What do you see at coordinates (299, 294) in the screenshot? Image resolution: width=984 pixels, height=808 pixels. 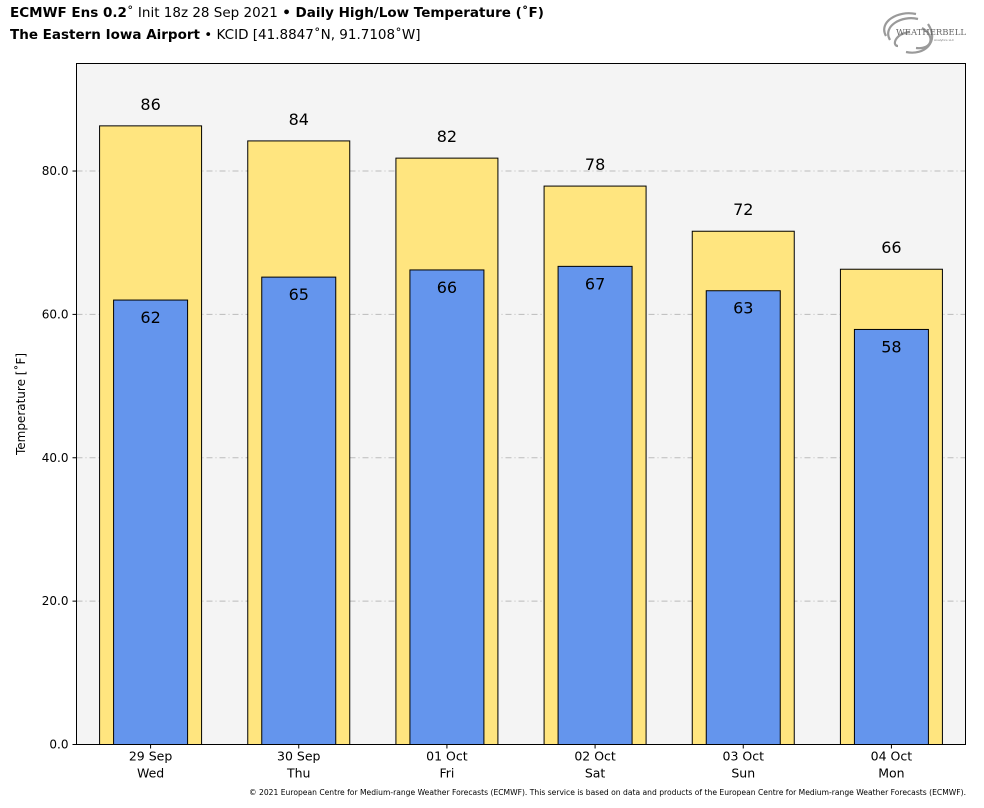 I see `low-value-label: 65` at bounding box center [299, 294].